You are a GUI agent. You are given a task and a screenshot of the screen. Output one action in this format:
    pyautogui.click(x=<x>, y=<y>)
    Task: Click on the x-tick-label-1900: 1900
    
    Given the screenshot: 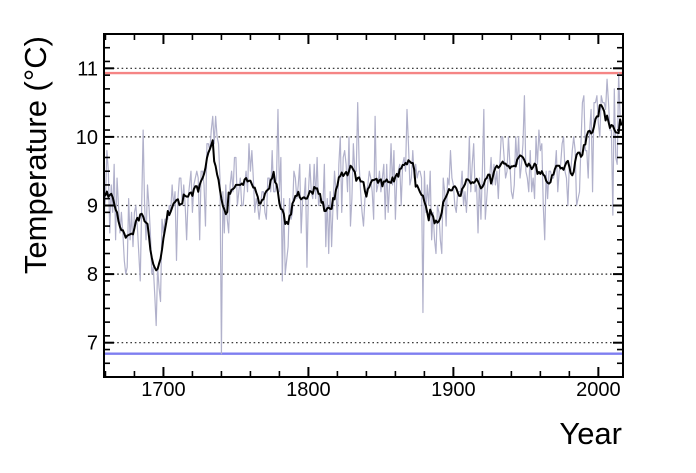 What is the action you would take?
    pyautogui.click(x=453, y=390)
    